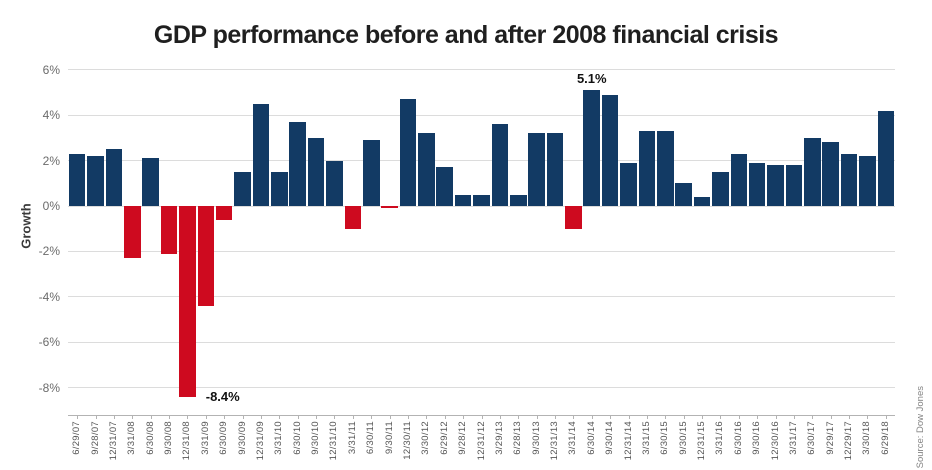 This screenshot has width=932, height=470. I want to click on x-tick-label: 3/29/13, so click(499, 438).